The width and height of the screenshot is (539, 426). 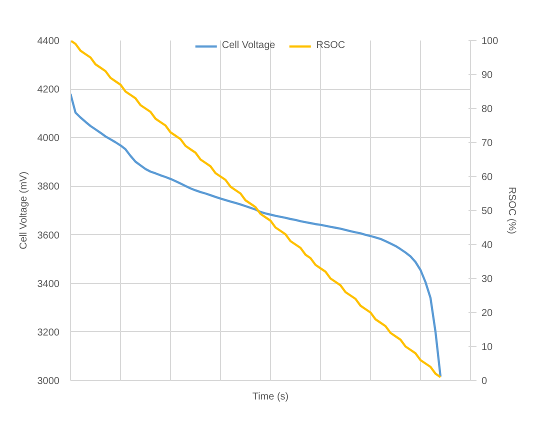 What do you see at coordinates (270, 397) in the screenshot?
I see `x-axis-title: Time (s)` at bounding box center [270, 397].